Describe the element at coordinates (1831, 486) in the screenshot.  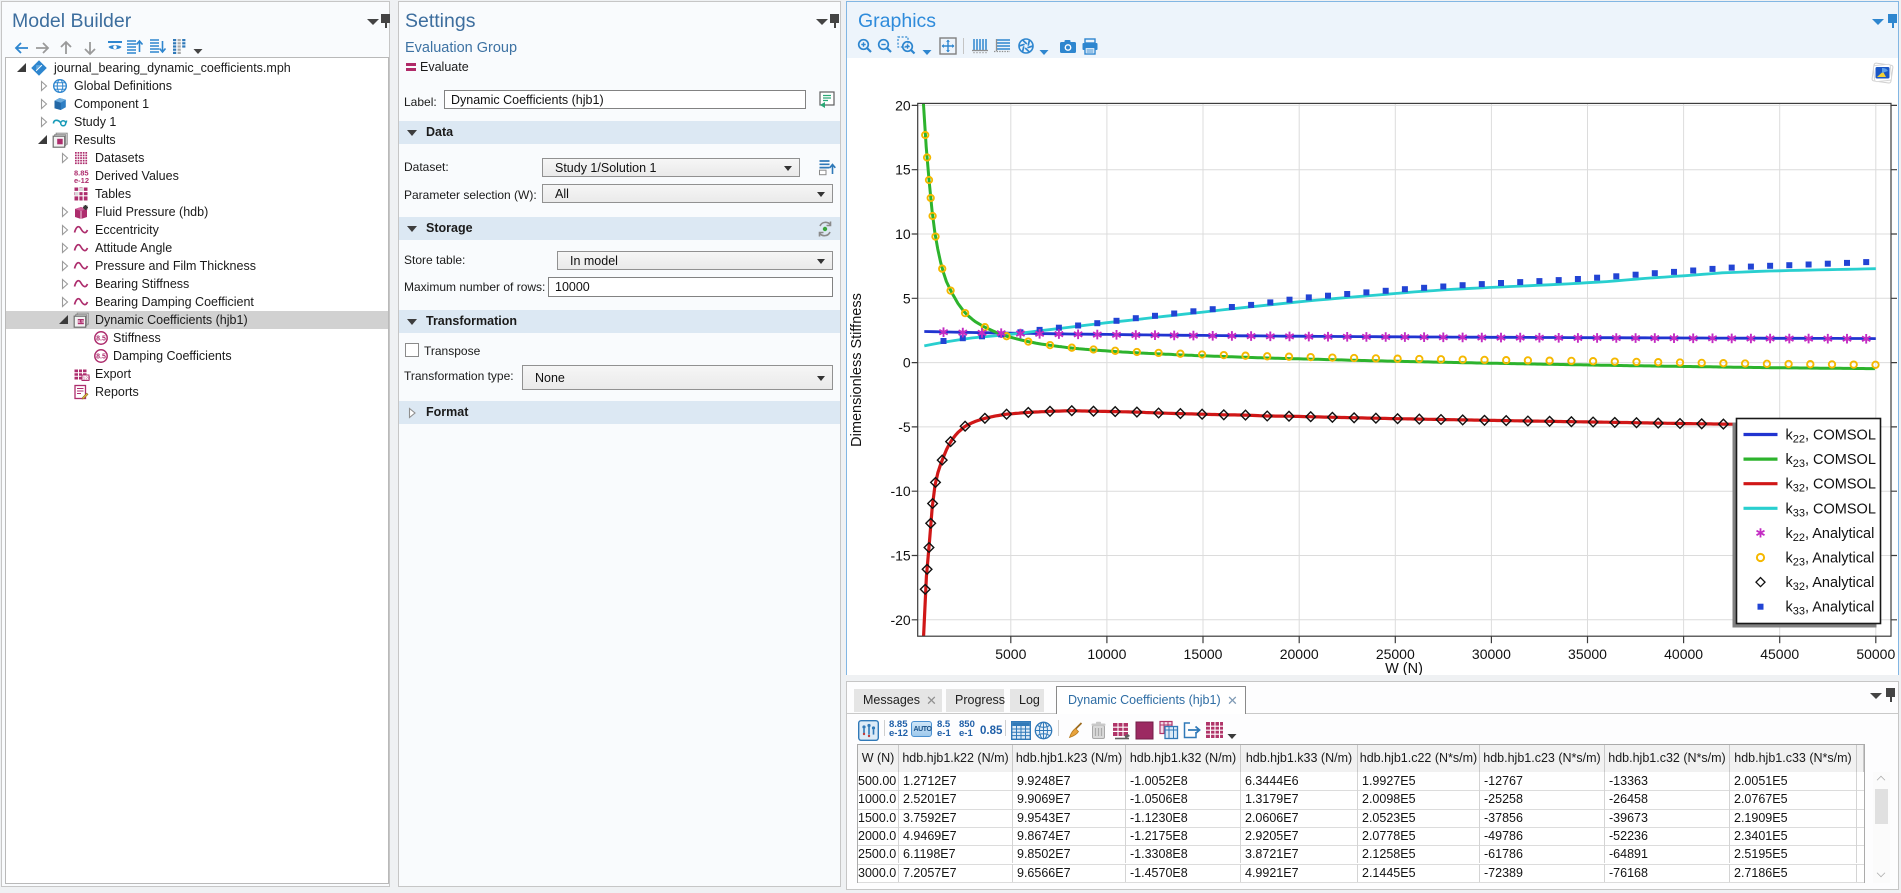
I see `svg-text: k32, COMSOL` at that location.